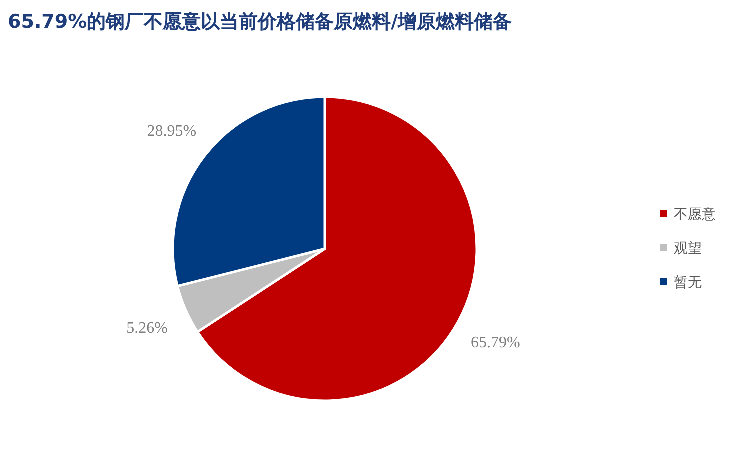  What do you see at coordinates (688, 283) in the screenshot?
I see `legend-label: 暂无` at bounding box center [688, 283].